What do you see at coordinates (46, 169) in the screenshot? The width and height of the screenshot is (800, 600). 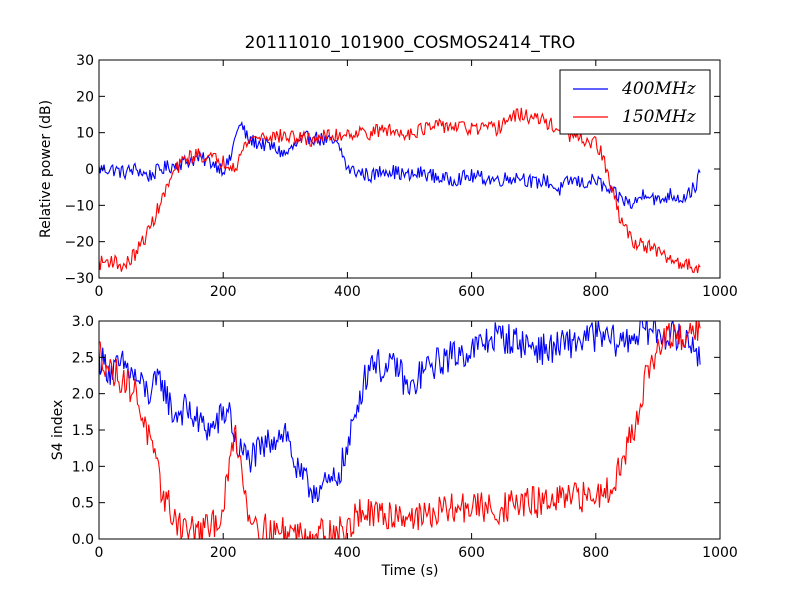 I see `power-ylabel: Relative power (dB)` at bounding box center [46, 169].